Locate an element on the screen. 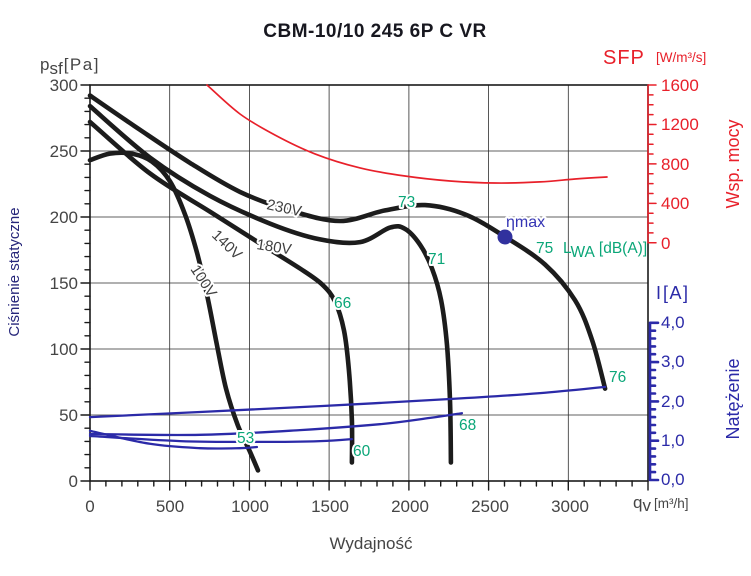 The height and width of the screenshot is (576, 751). pressure-tick-label: 100 is located at coordinates (64, 349).